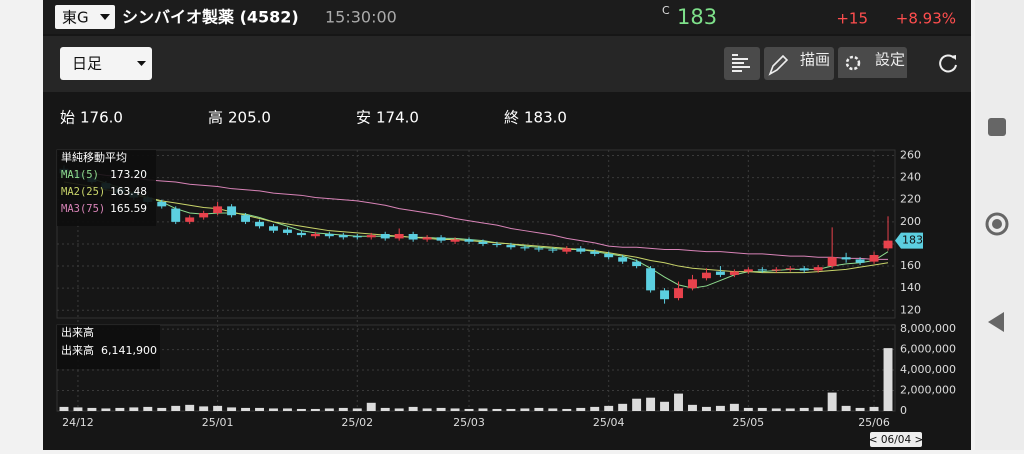  What do you see at coordinates (697, 17) in the screenshot?
I see `price: 183` at bounding box center [697, 17].